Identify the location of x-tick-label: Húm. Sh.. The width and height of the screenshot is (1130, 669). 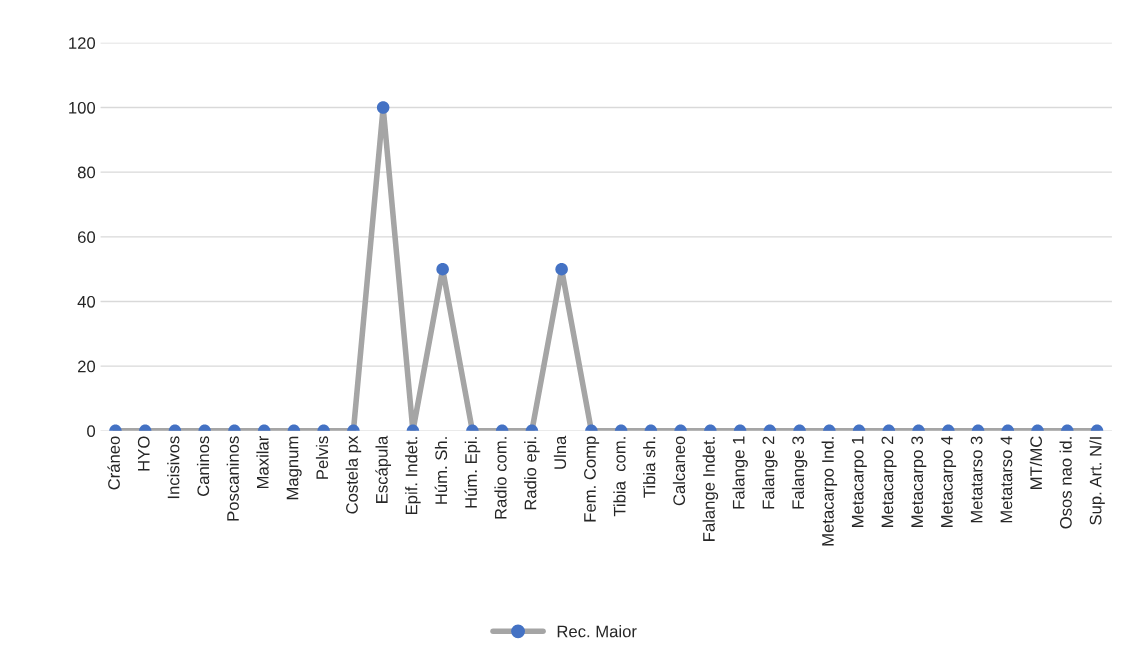
(441, 470).